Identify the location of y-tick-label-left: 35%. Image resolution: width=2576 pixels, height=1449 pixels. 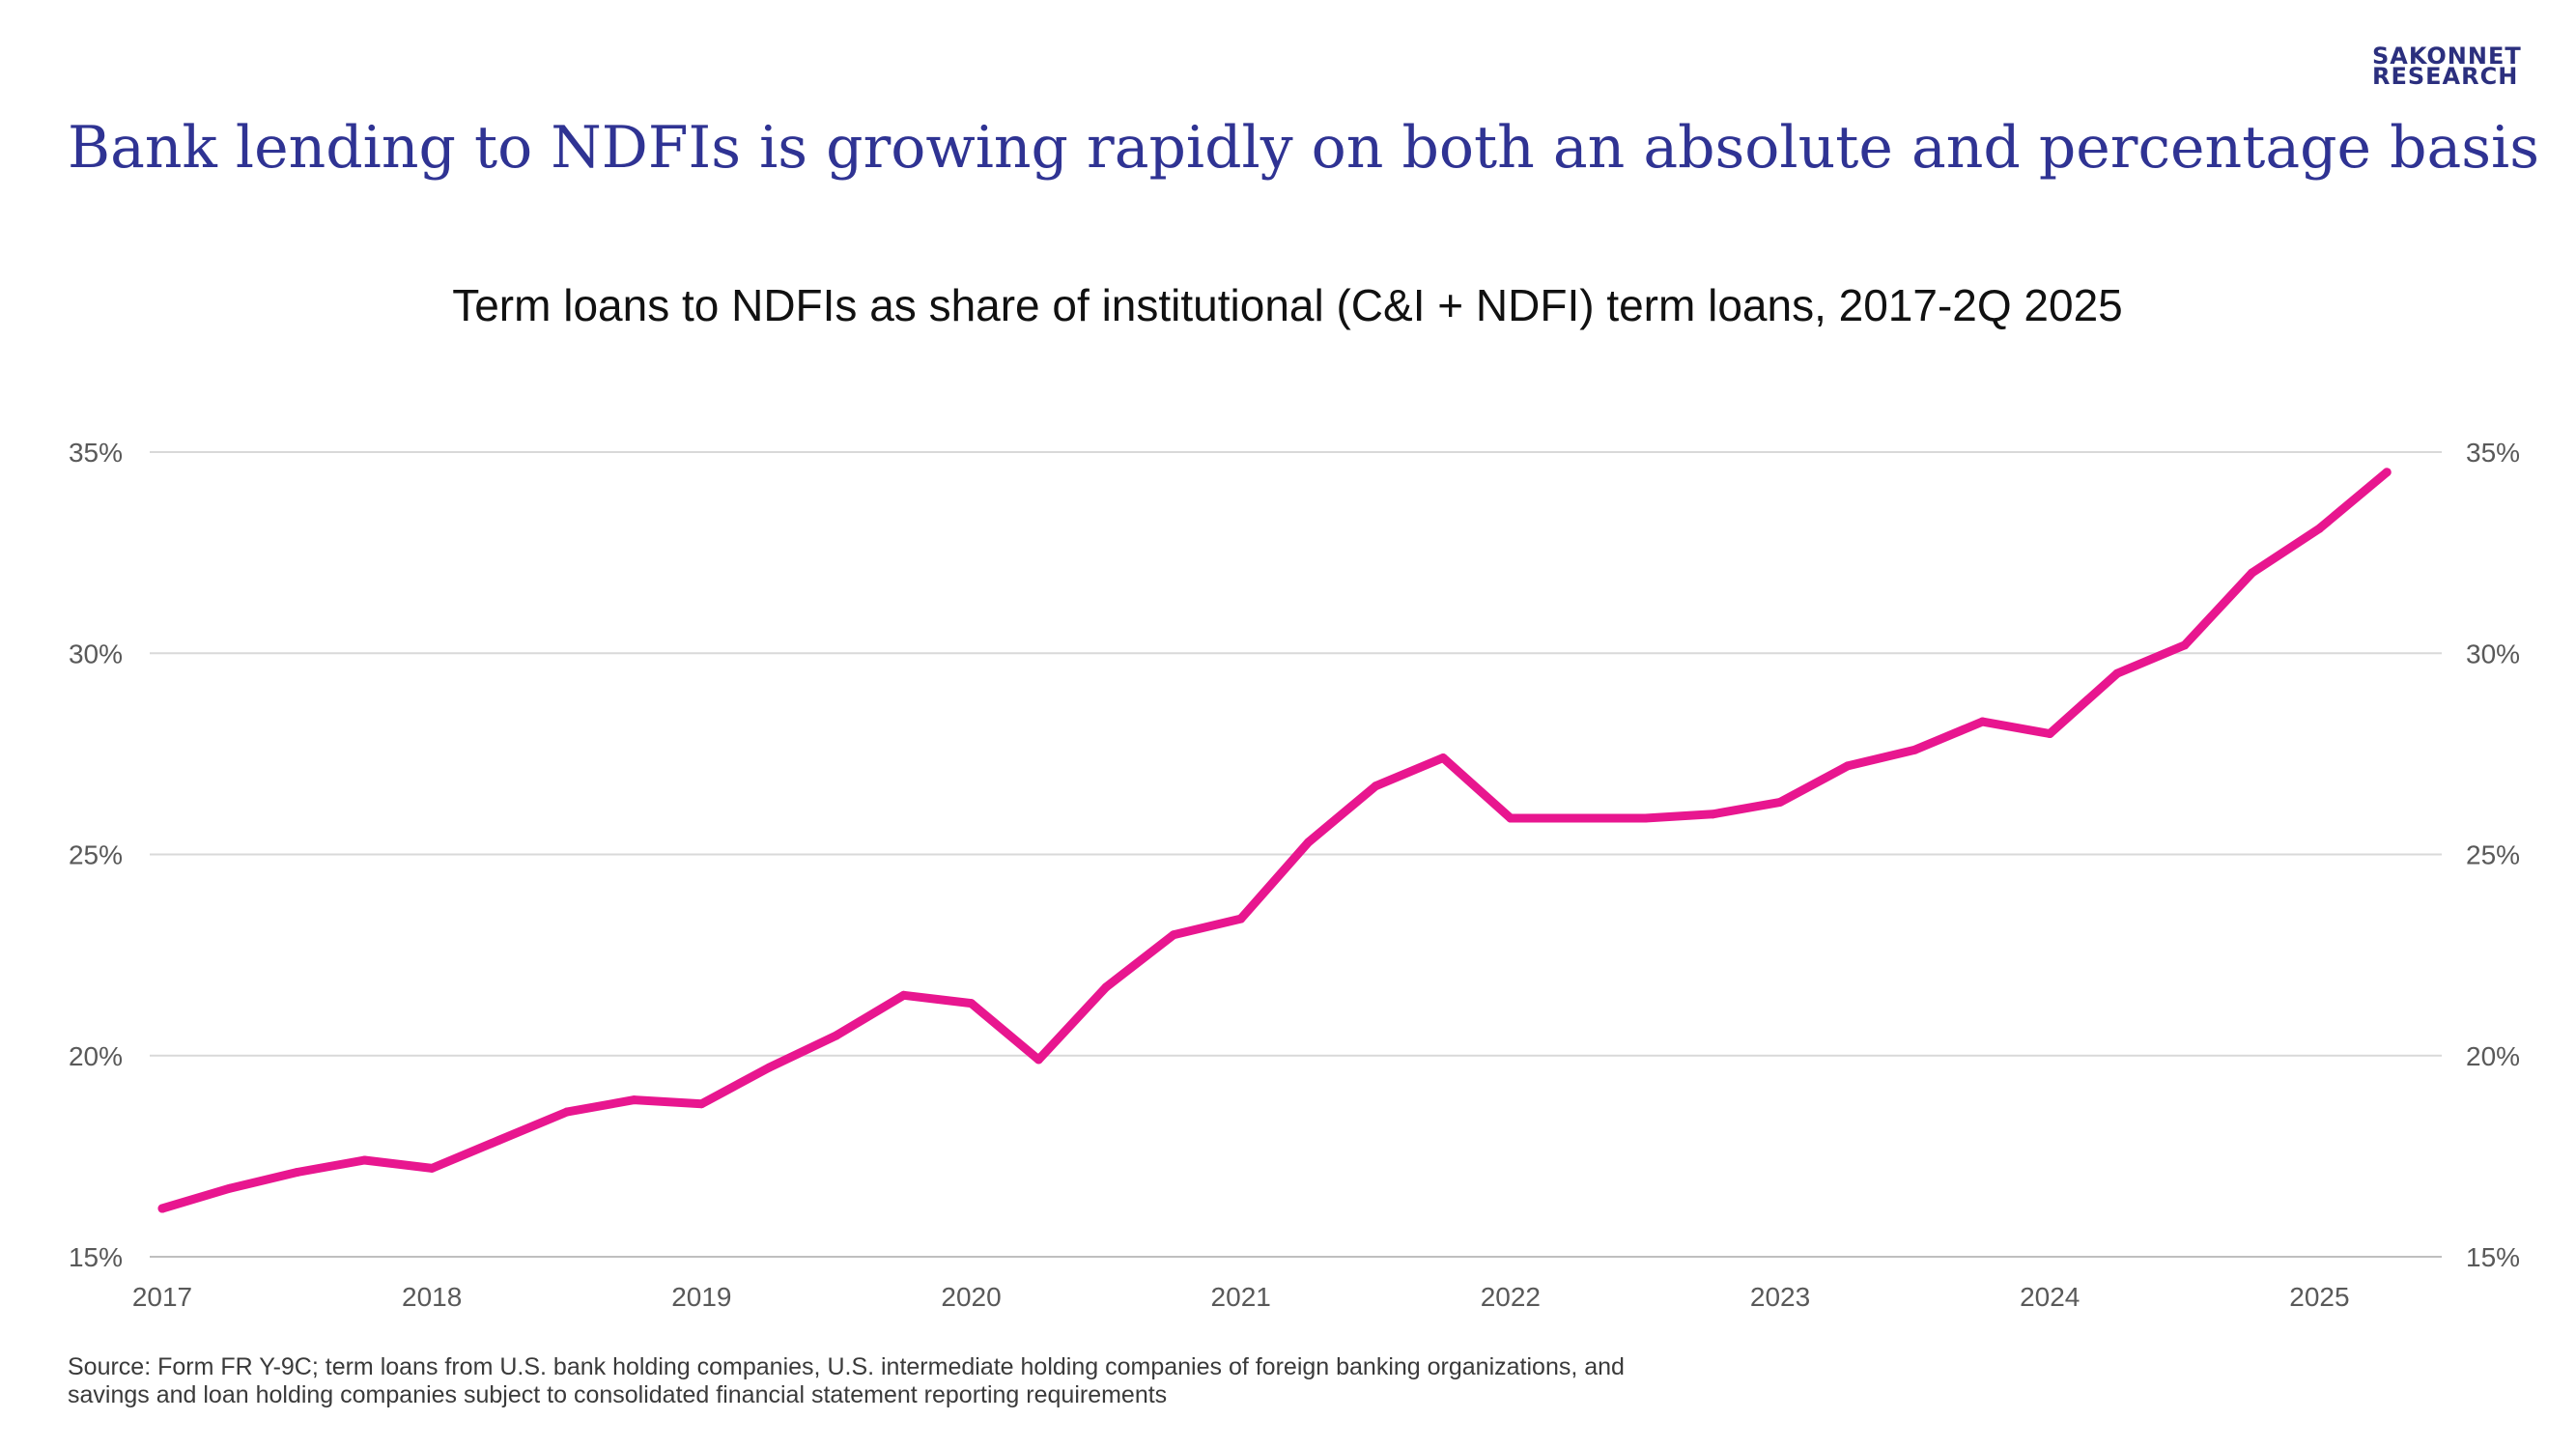
(96, 453).